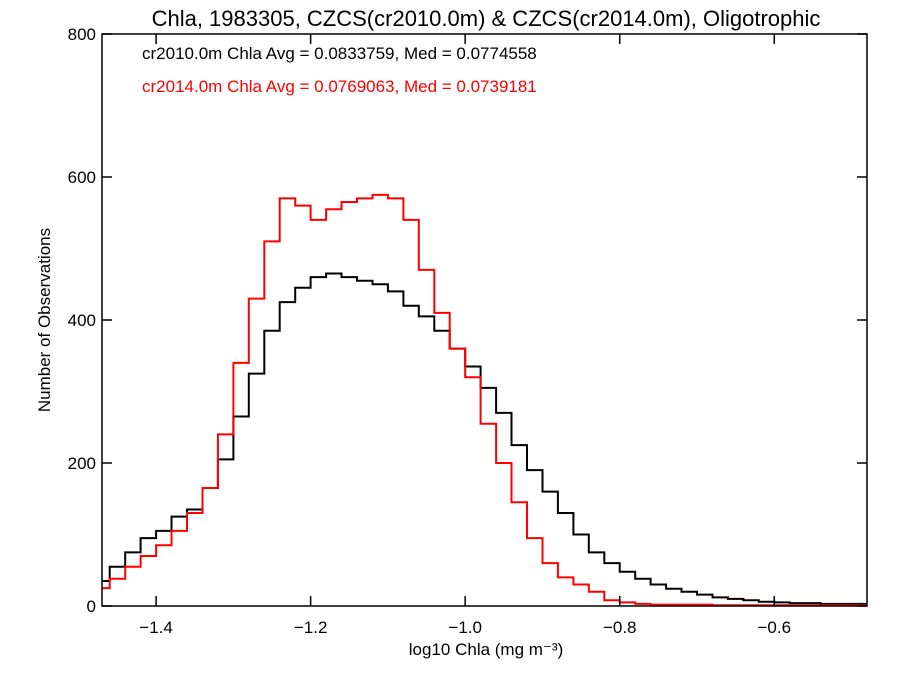  Describe the element at coordinates (465, 627) in the screenshot. I see `x-tick-label: −1.0` at that location.